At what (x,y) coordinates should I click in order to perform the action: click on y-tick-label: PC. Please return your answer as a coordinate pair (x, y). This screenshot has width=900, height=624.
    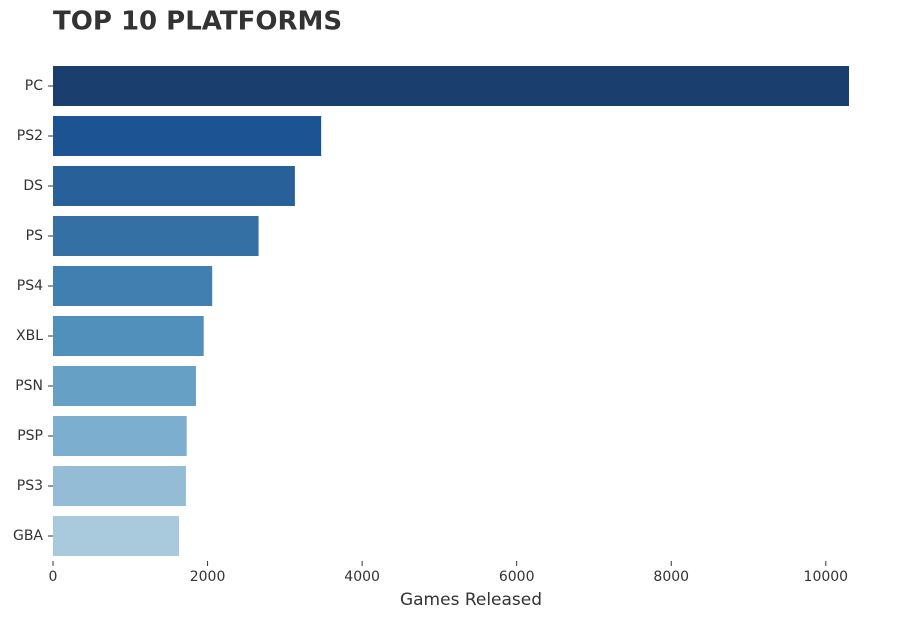
    Looking at the image, I should click on (34, 86).